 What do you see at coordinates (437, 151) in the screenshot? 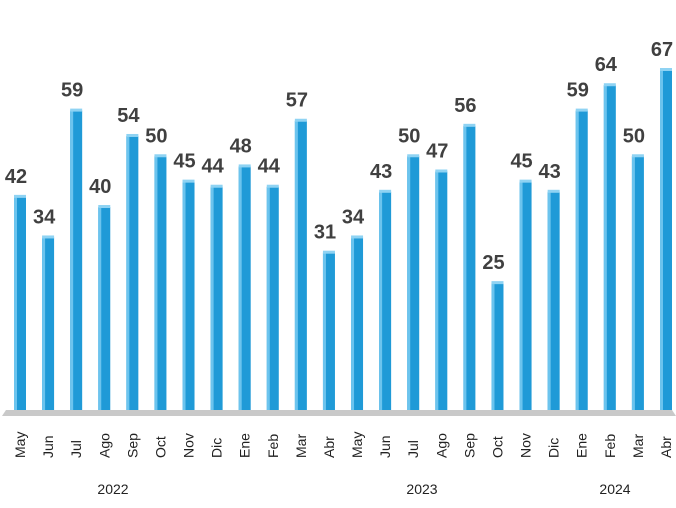
I see `value-label: 47` at bounding box center [437, 151].